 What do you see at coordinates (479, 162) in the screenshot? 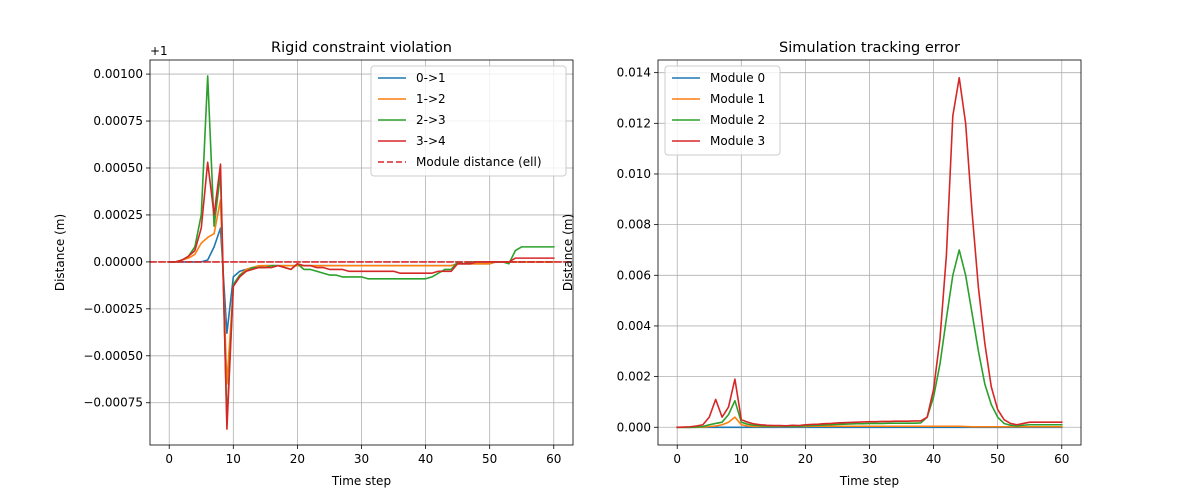
I see `legend-entry-label: Module distance (ell)` at bounding box center [479, 162].